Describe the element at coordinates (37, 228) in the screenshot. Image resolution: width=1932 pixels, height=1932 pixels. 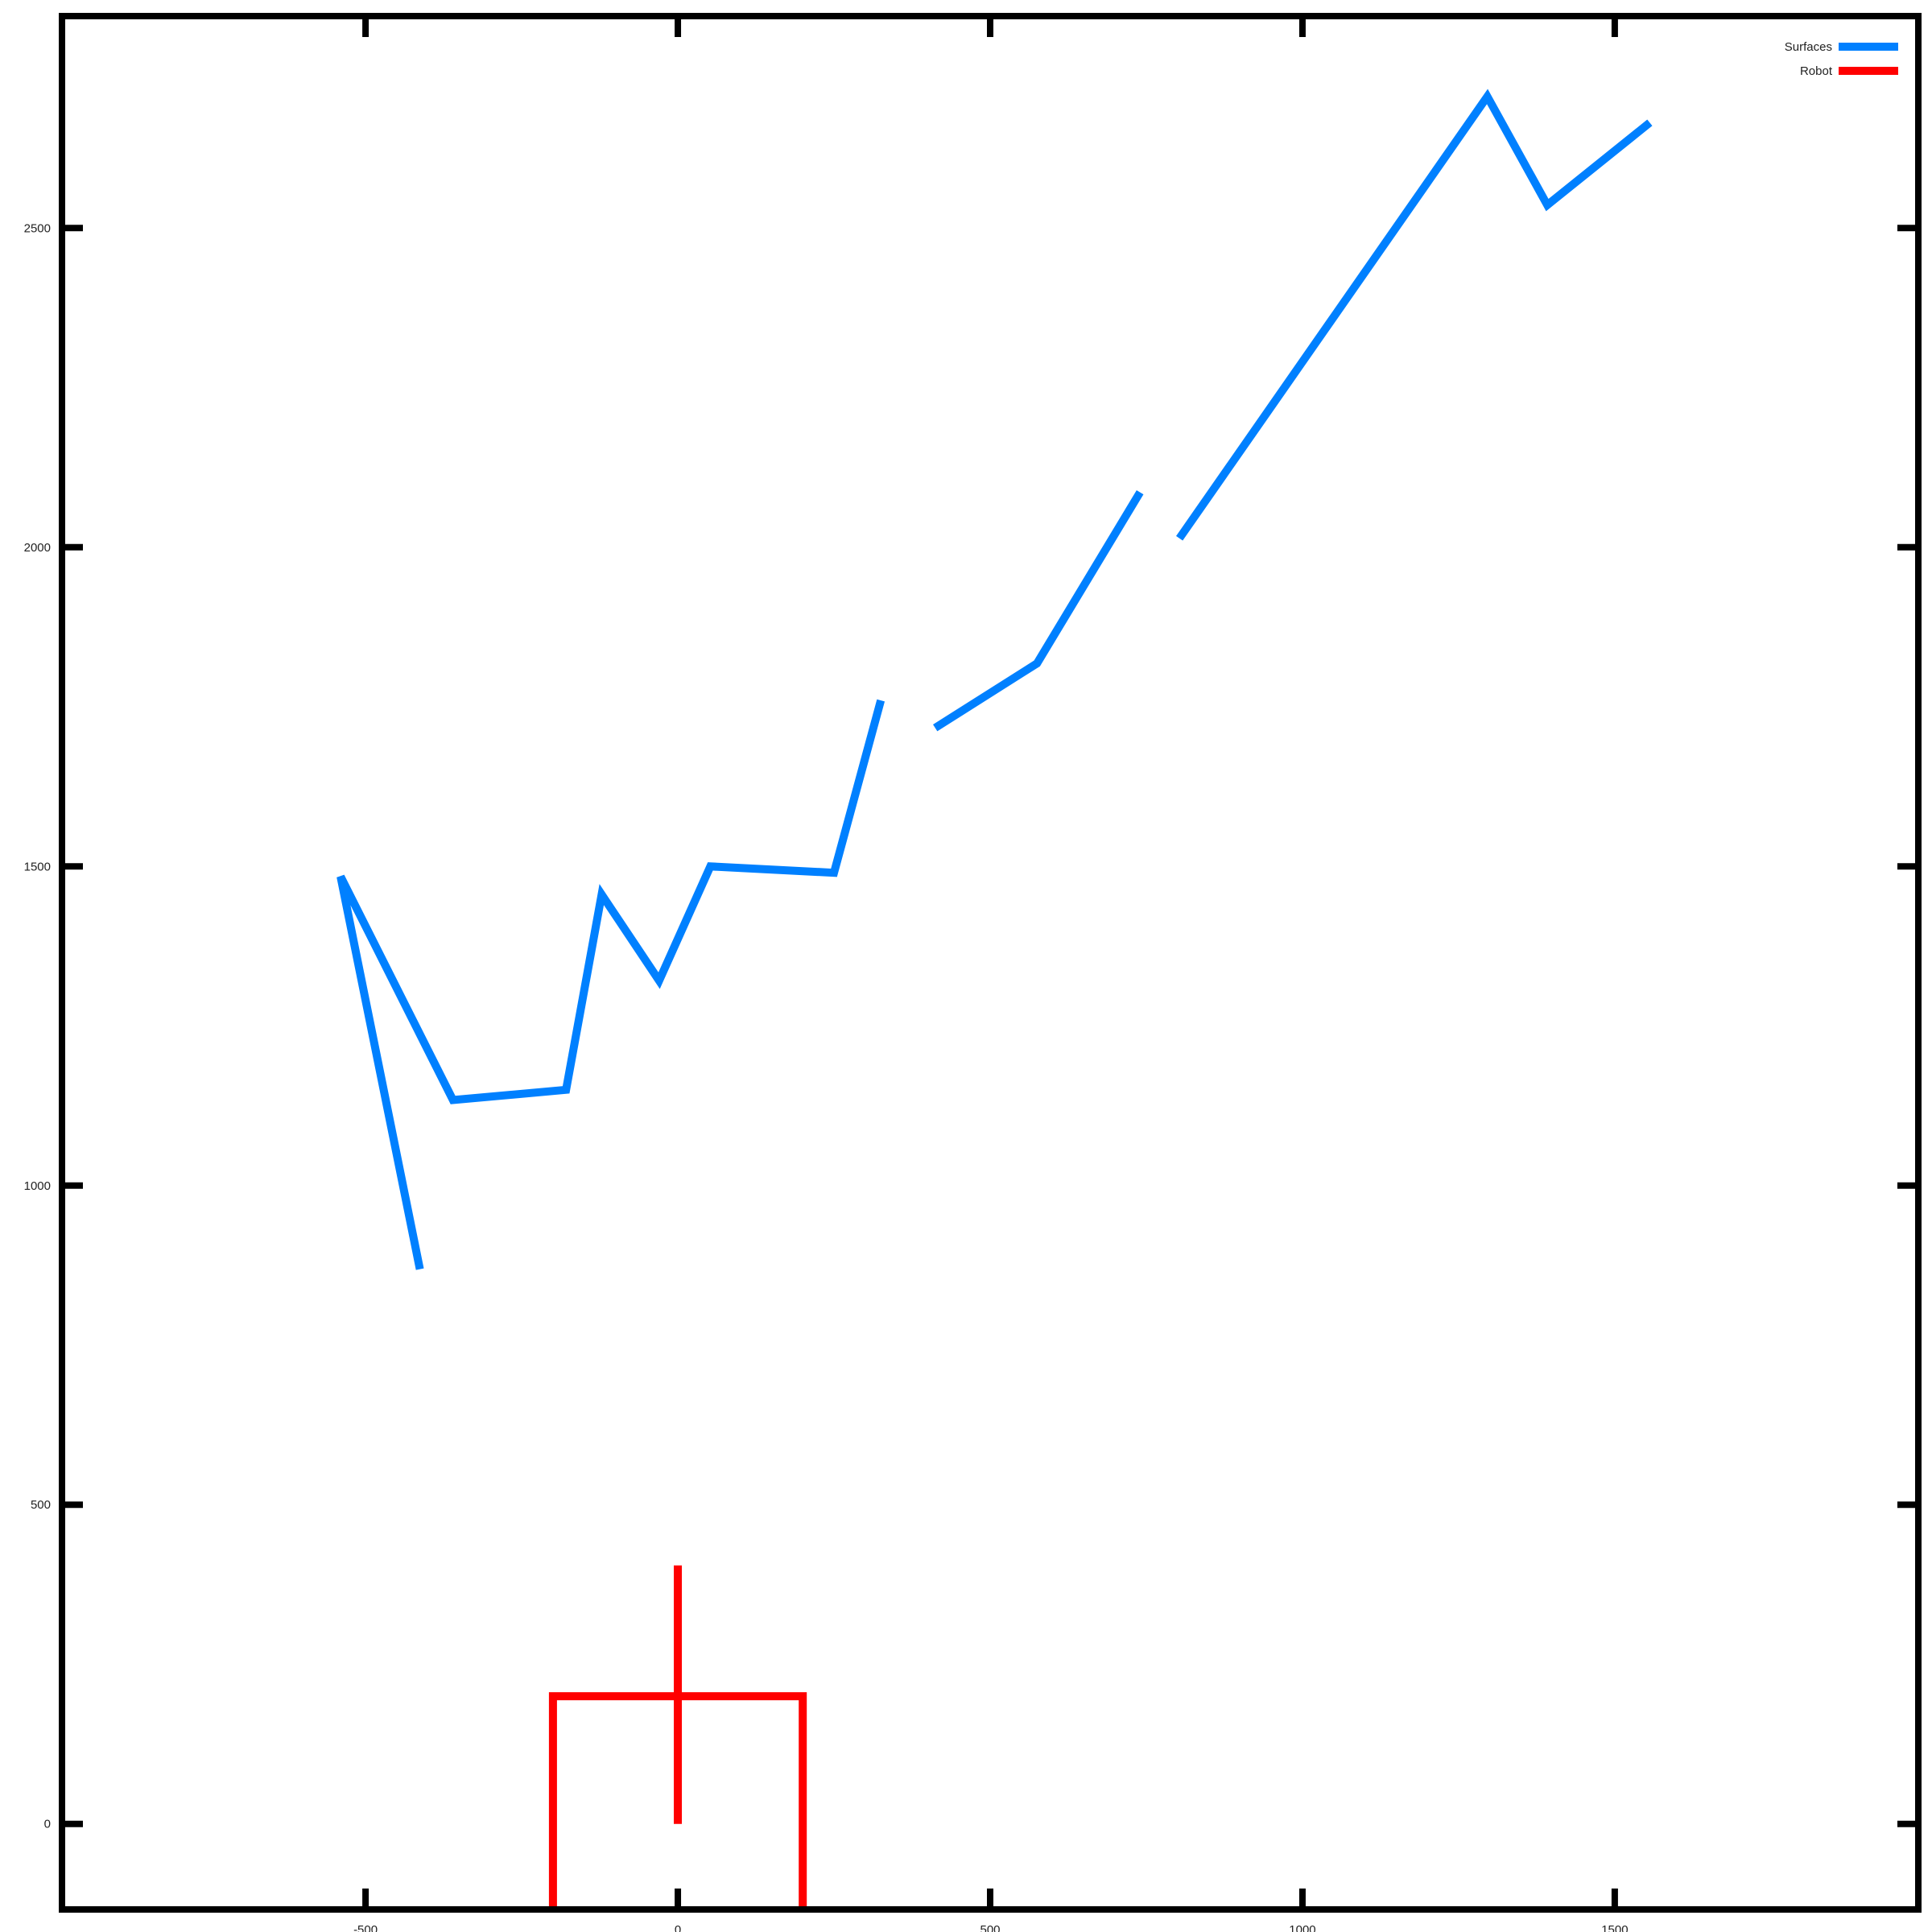
I see `y-tick-label: 2500` at that location.